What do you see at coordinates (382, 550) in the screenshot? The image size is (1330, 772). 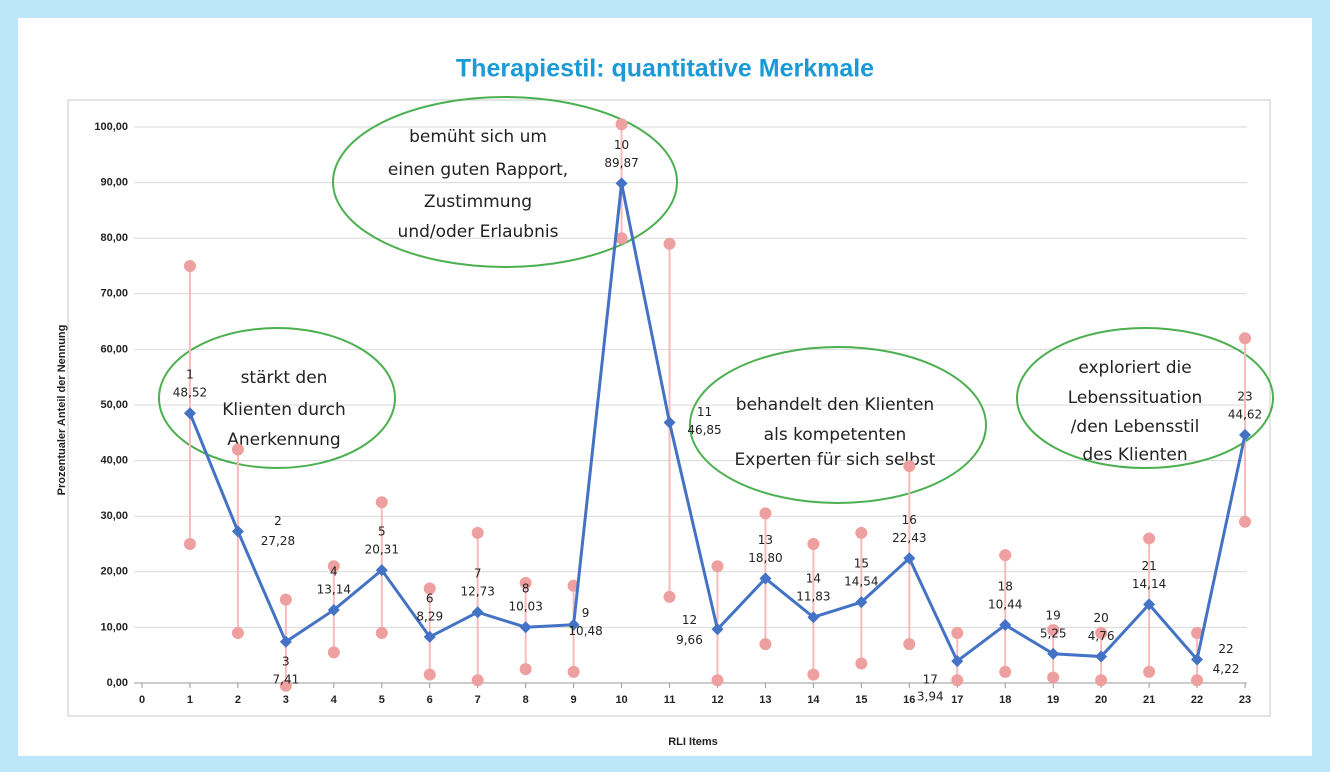 I see `data-label: 20,31` at bounding box center [382, 550].